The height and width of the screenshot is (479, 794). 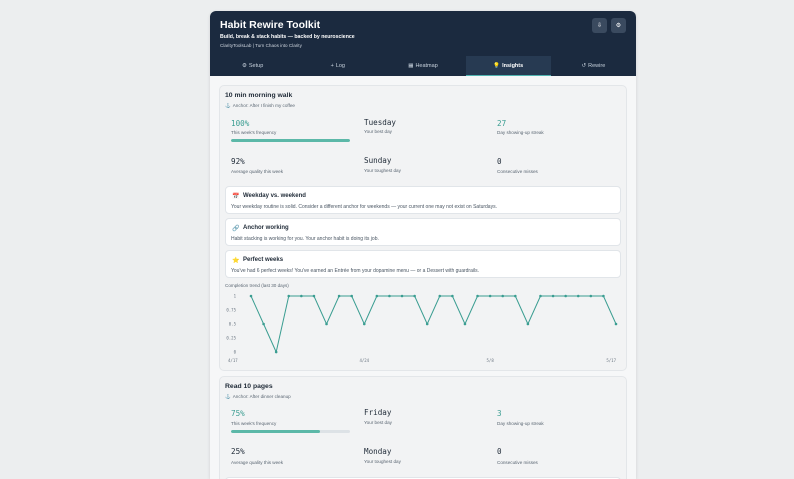 I want to click on quality-value: 92%, so click(x=238, y=161).